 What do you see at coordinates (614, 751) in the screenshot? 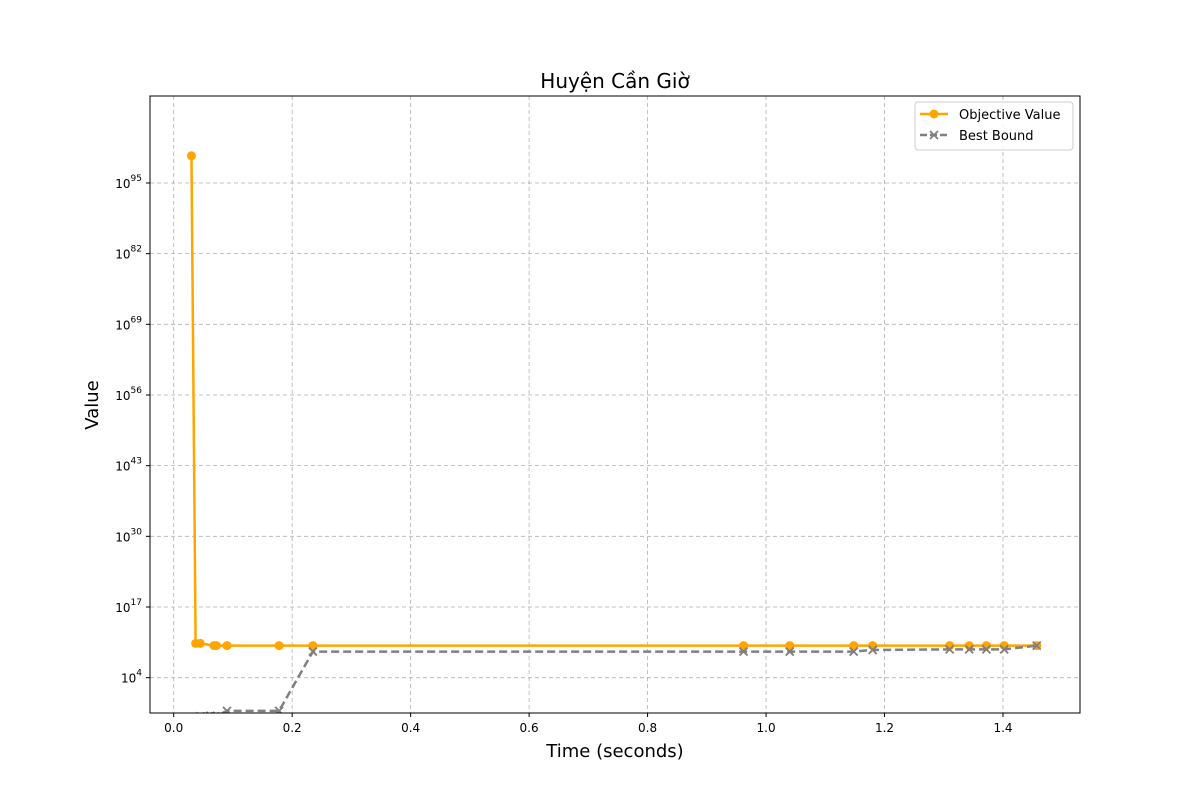
I see `x-axis-label: Time (seconds)` at bounding box center [614, 751].